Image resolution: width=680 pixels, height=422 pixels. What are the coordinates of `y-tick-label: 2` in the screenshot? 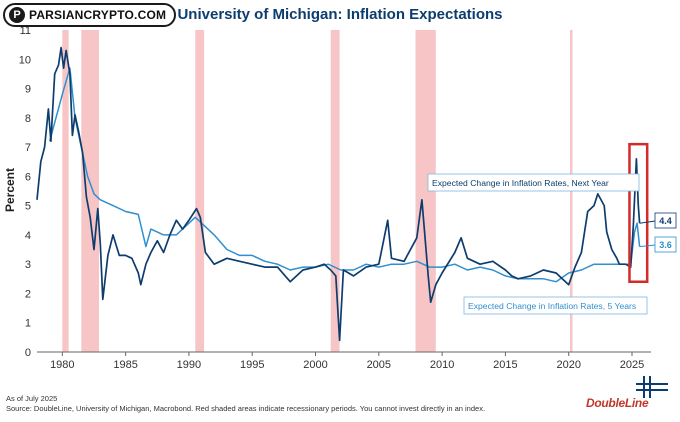 It's located at (28, 294).